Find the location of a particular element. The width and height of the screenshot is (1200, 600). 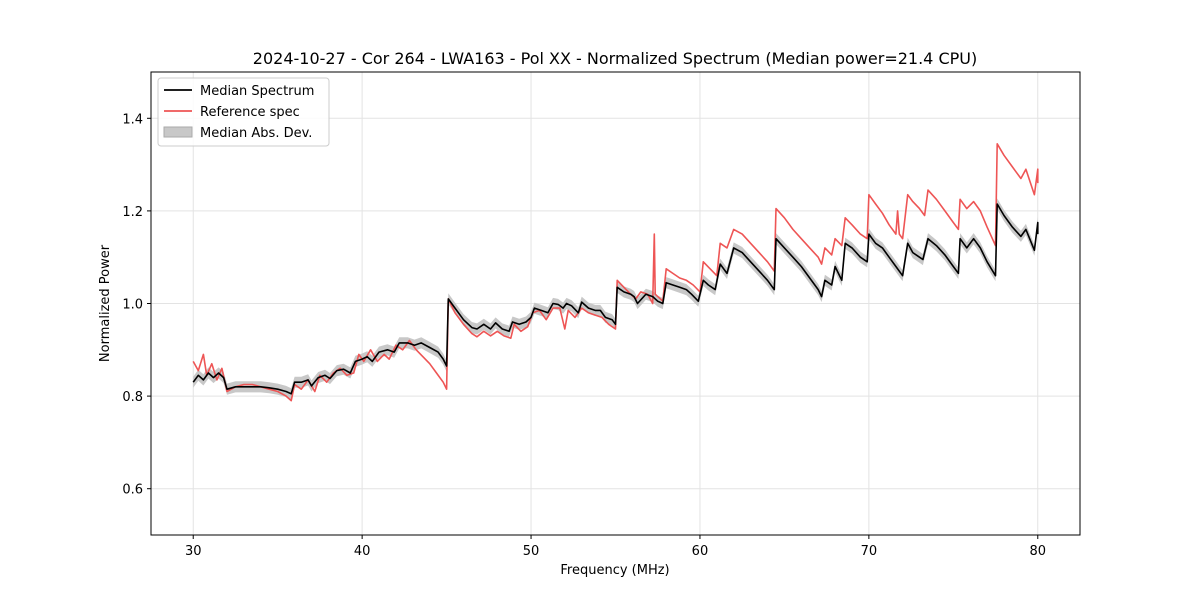

x-tick-label: 30 is located at coordinates (193, 551).